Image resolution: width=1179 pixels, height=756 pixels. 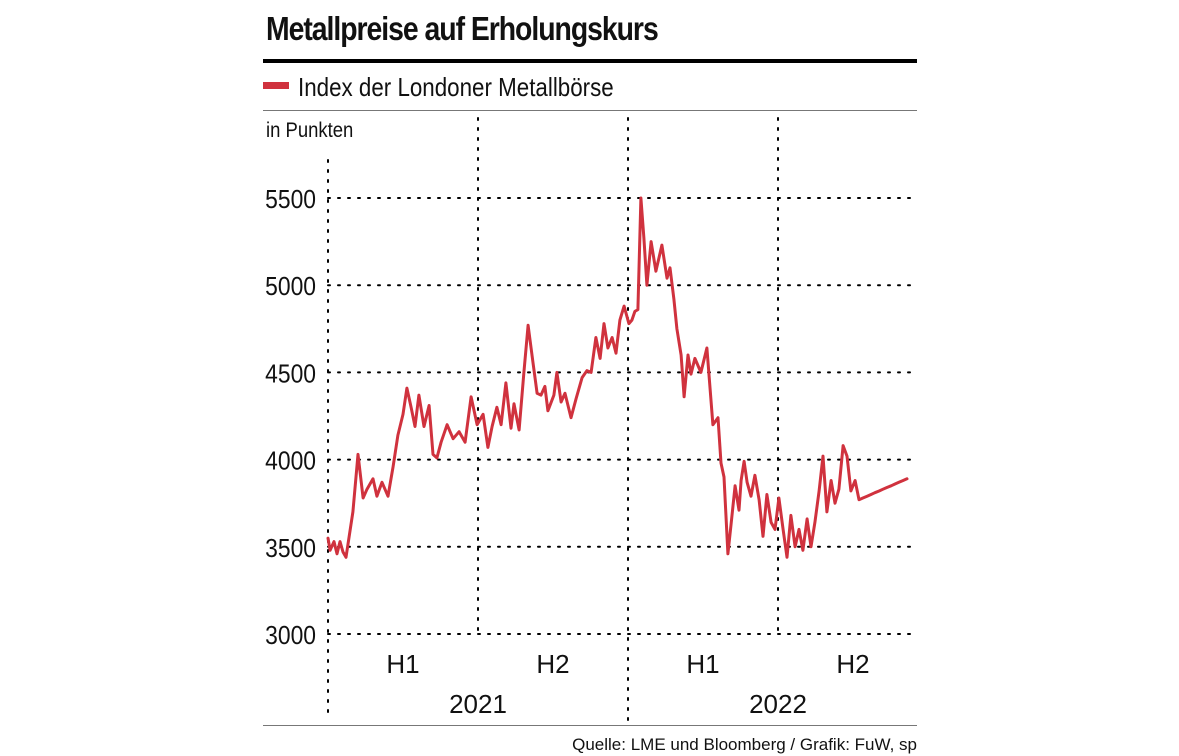 I want to click on chart-title: Metallpreise auf Erholungskurs, so click(x=462, y=28).